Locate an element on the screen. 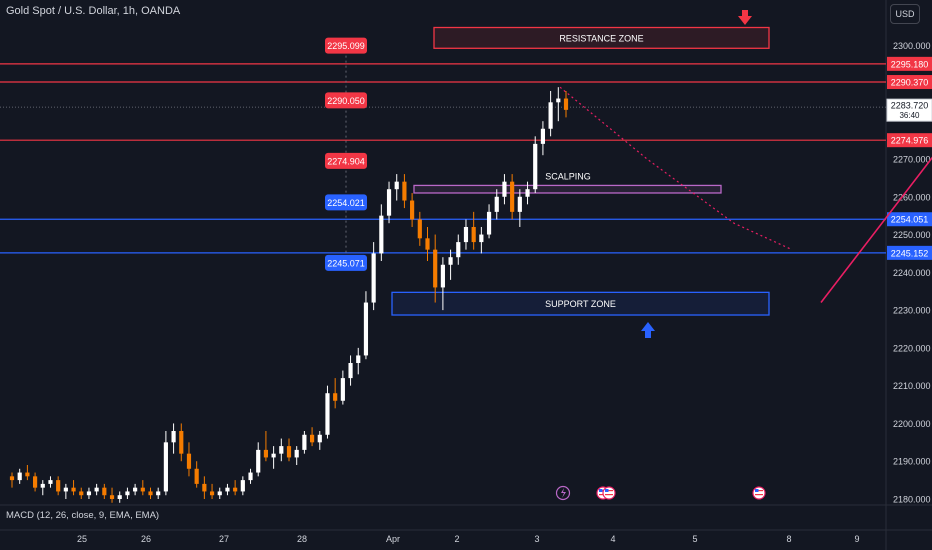 Image resolution: width=932 pixels, height=550 pixels. time-tick-5: 2 is located at coordinates (456, 539).